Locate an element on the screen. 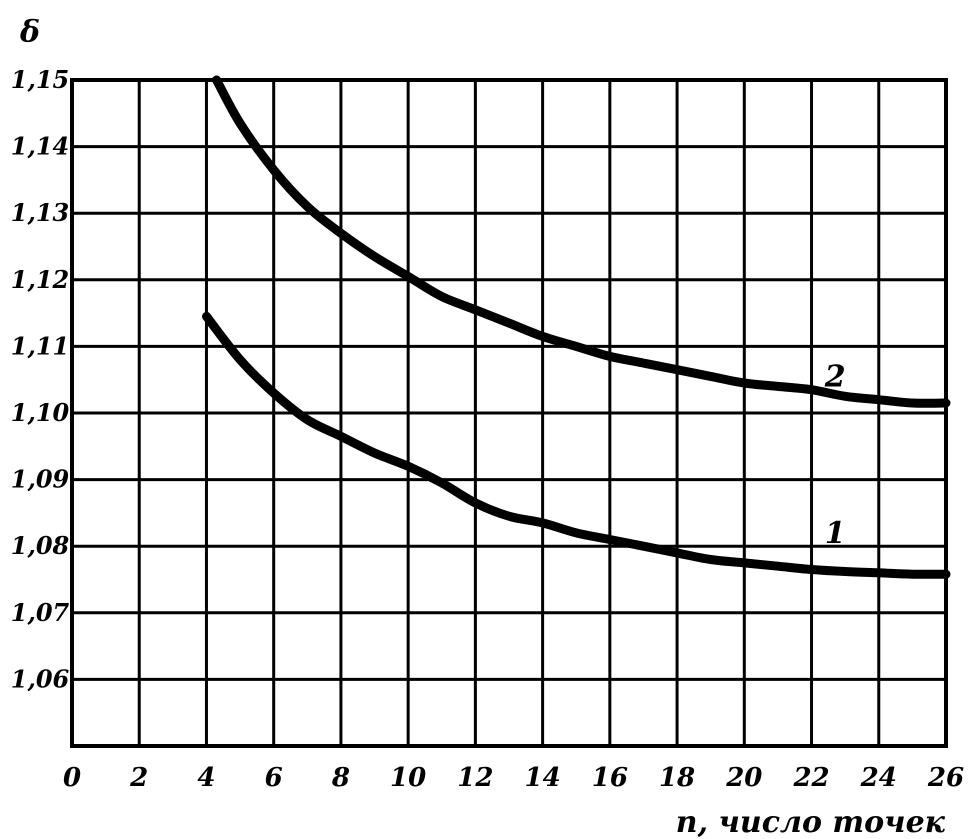 The image size is (972, 839). y-tick-label: 1,09 is located at coordinates (40, 479).